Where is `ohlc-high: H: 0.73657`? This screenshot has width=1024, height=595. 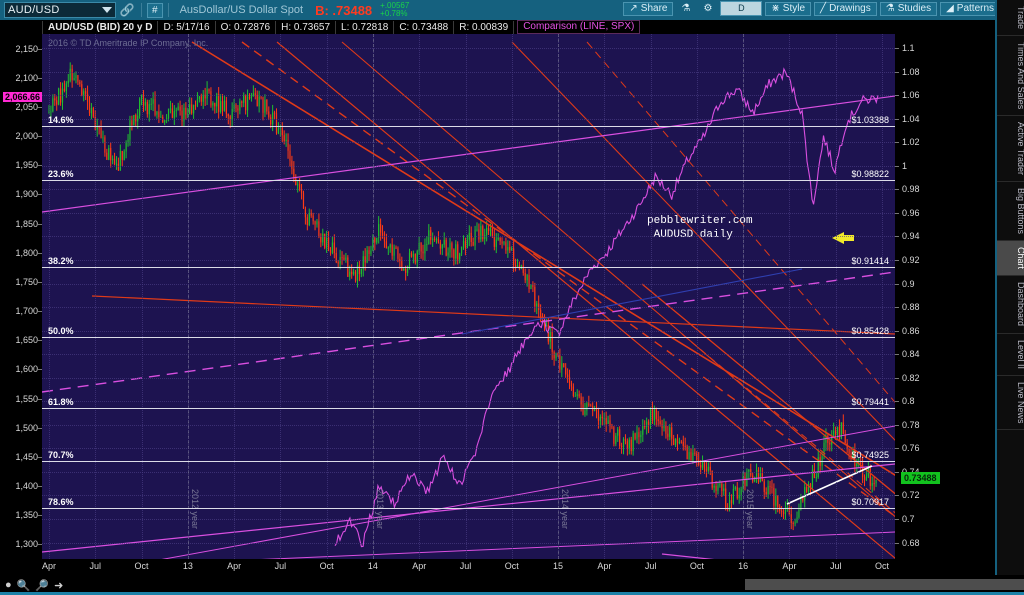
ohlc-high: H: 0.73657 is located at coordinates (306, 27).